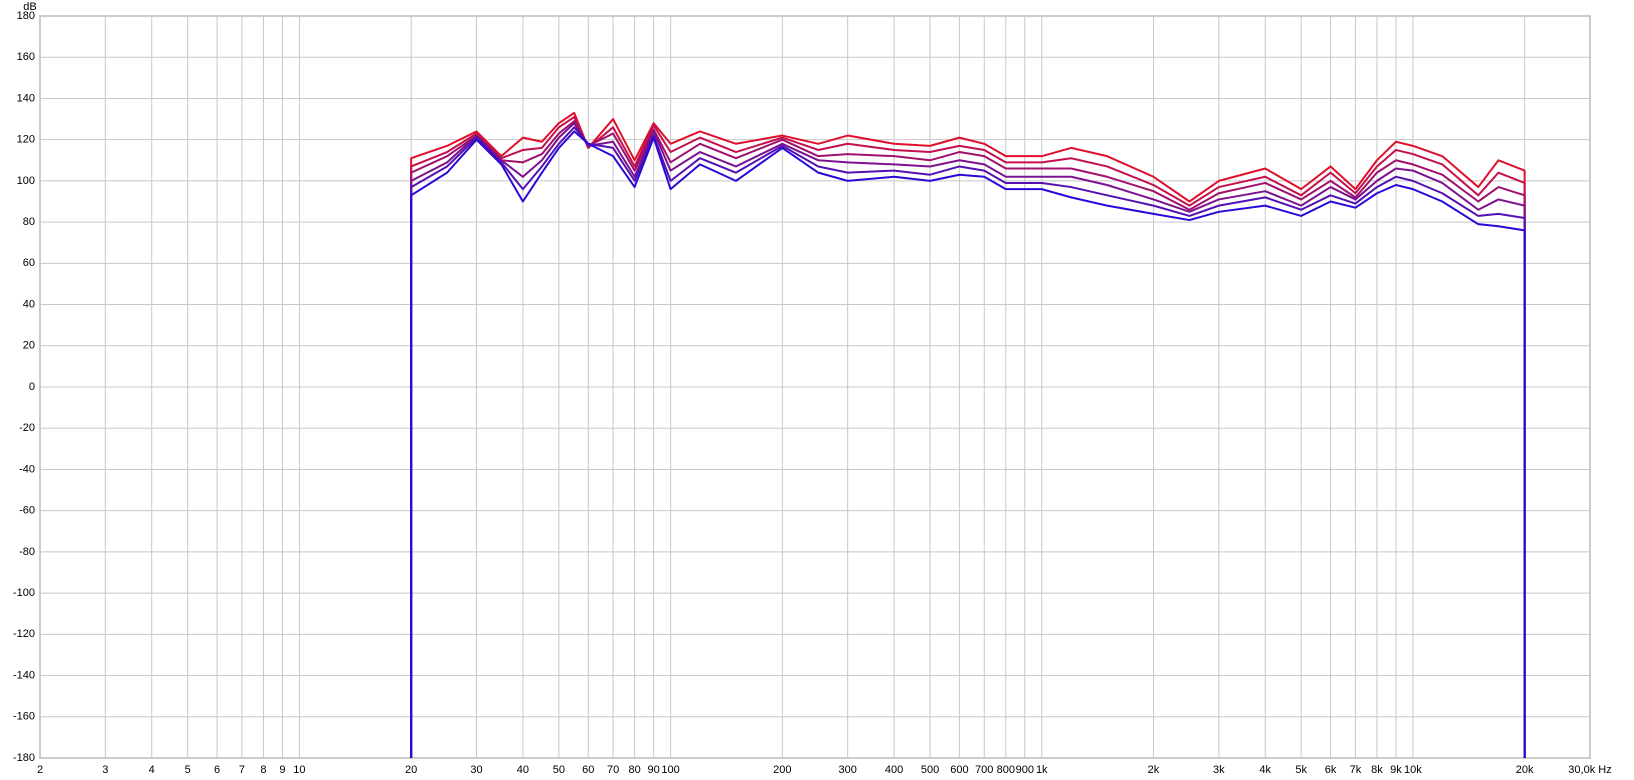 The image size is (1634, 780). I want to click on y-tick-label: 40, so click(29, 304).